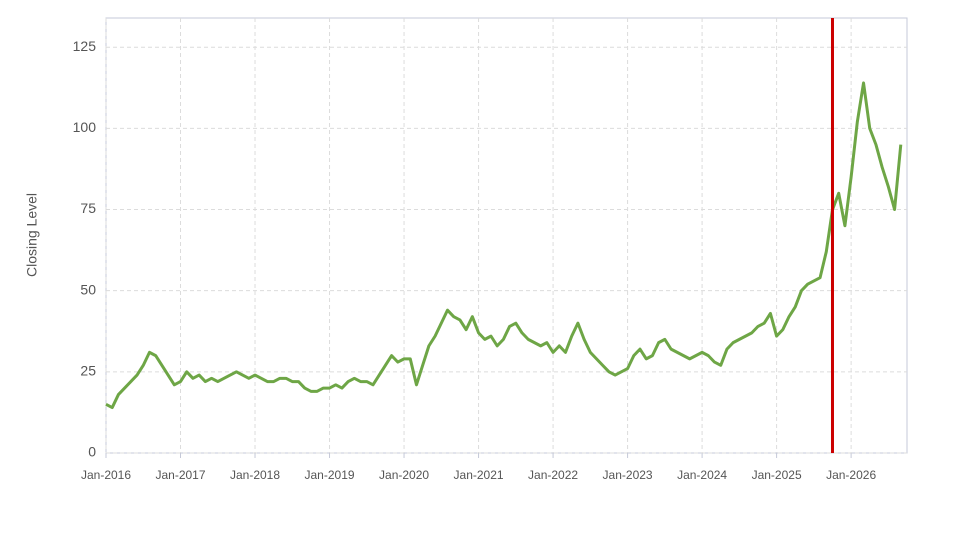 The height and width of the screenshot is (546, 973). What do you see at coordinates (553, 475) in the screenshot?
I see `x-tick-label: Jan-2022` at bounding box center [553, 475].